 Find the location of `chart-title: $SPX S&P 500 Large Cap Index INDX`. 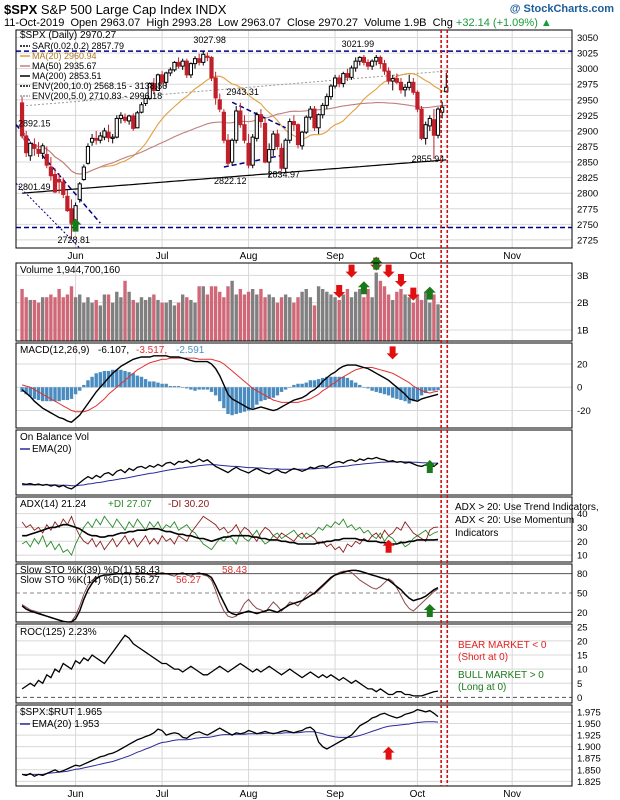

chart-title: $SPX S&P 500 Large Cap Index INDX is located at coordinates (115, 9).